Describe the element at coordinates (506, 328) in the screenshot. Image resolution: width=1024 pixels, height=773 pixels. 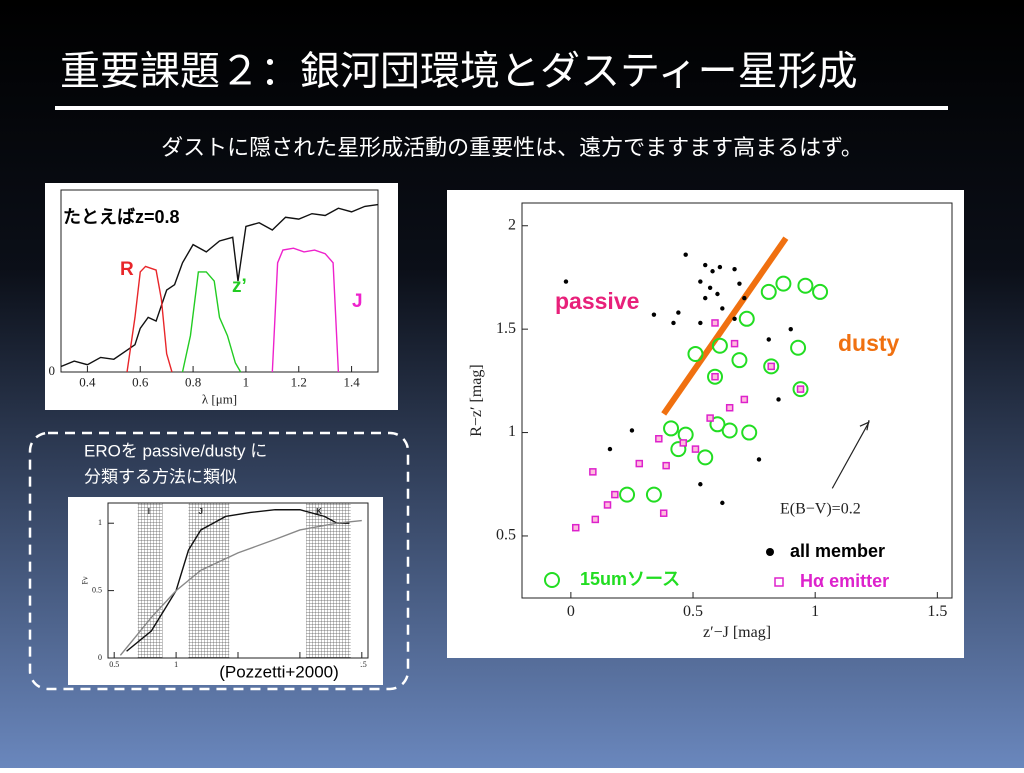
I see `y-tick-label: 1.5` at that location.